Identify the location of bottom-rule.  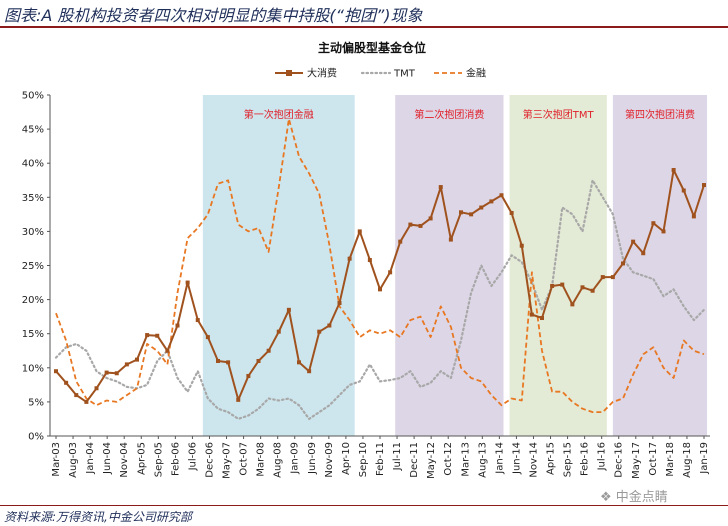
(364, 505).